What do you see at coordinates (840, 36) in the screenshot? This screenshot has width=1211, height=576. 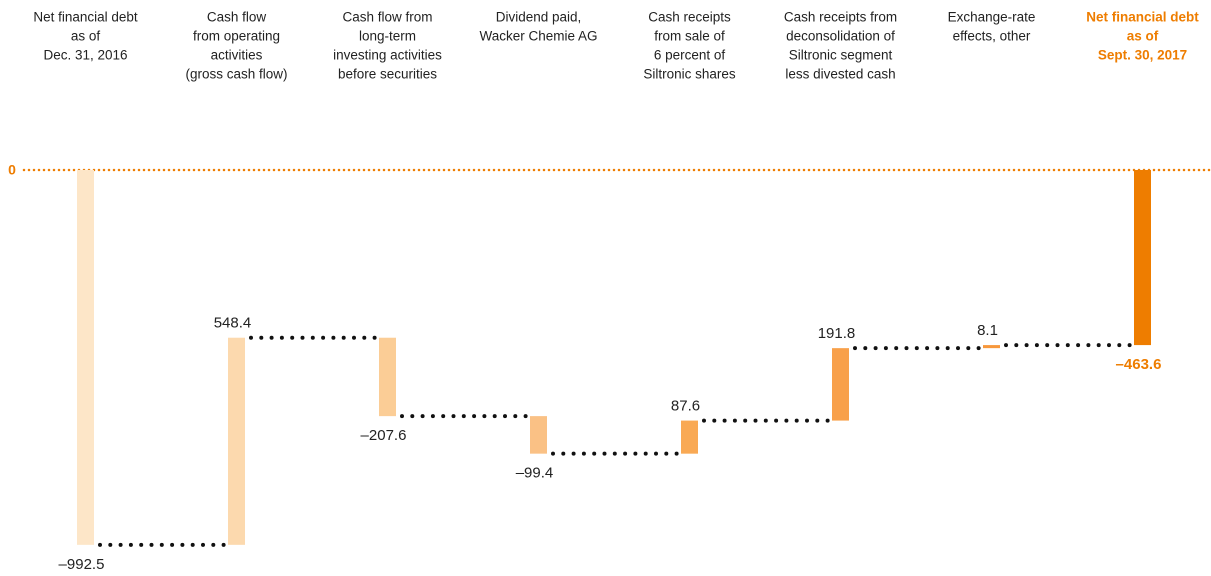 I see `x-category-label: deconsolidation of` at bounding box center [840, 36].